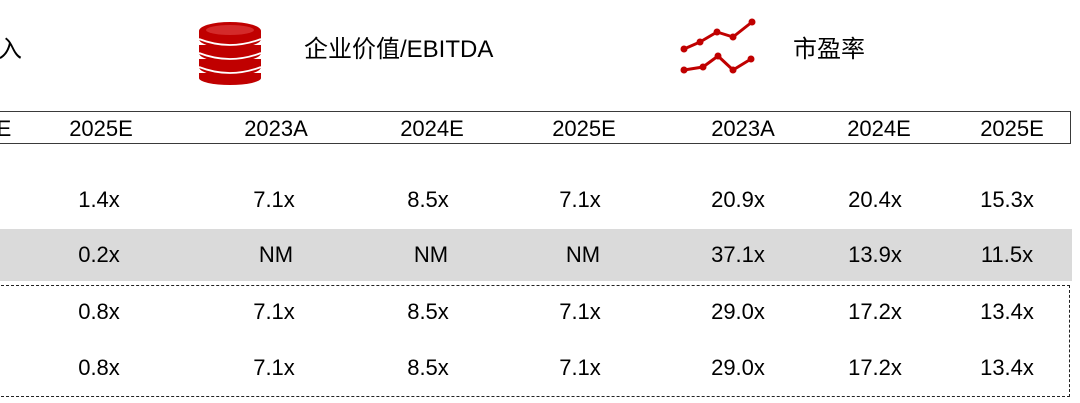 The width and height of the screenshot is (1080, 403). Describe the element at coordinates (875, 199) in the screenshot. I see `table-cell: 20.4x` at that location.